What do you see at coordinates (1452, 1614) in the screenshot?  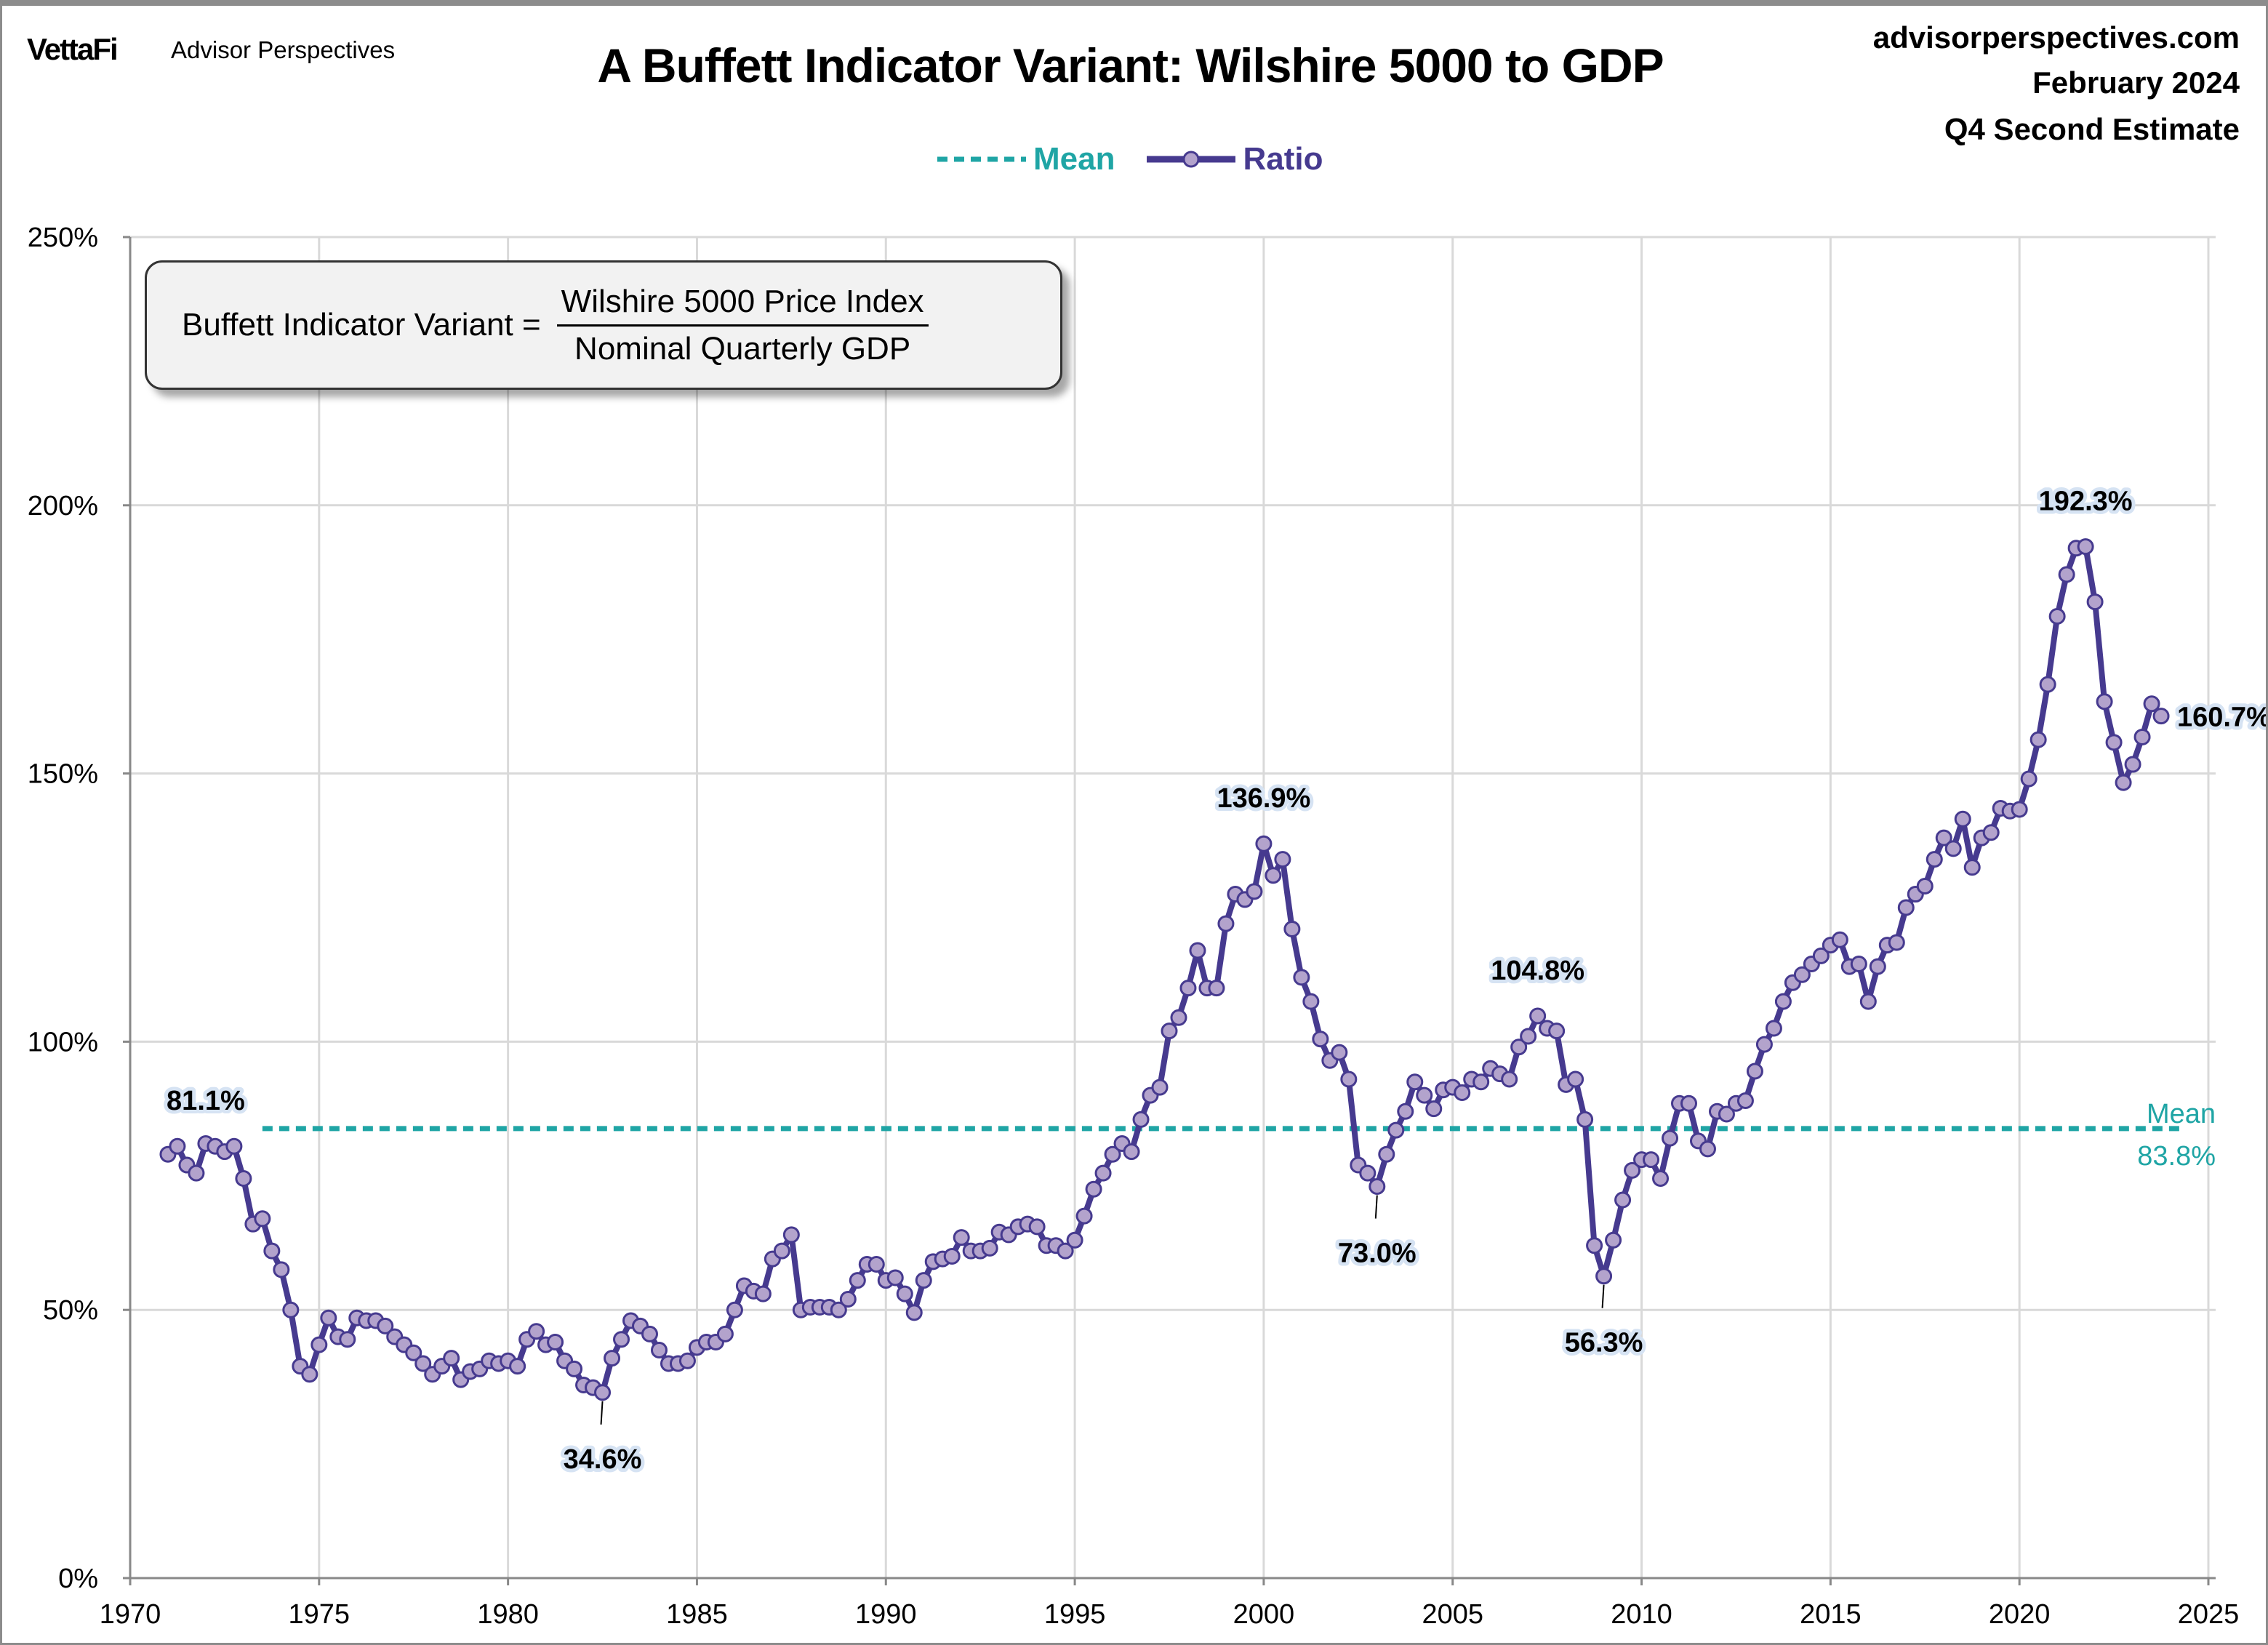 I see `x-tick-label: 2005` at bounding box center [1452, 1614].